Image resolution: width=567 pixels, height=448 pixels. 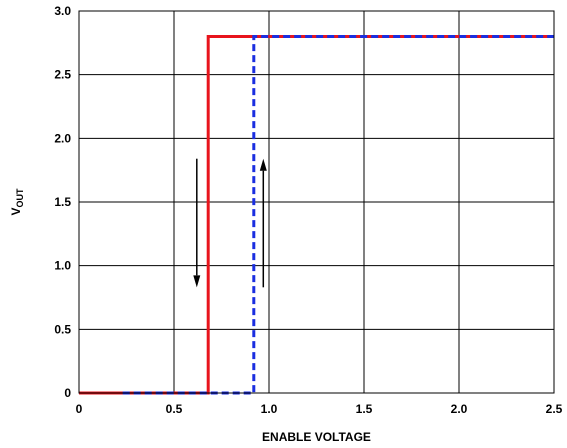 I want to click on y-tick-label: 0, so click(x=67, y=393).